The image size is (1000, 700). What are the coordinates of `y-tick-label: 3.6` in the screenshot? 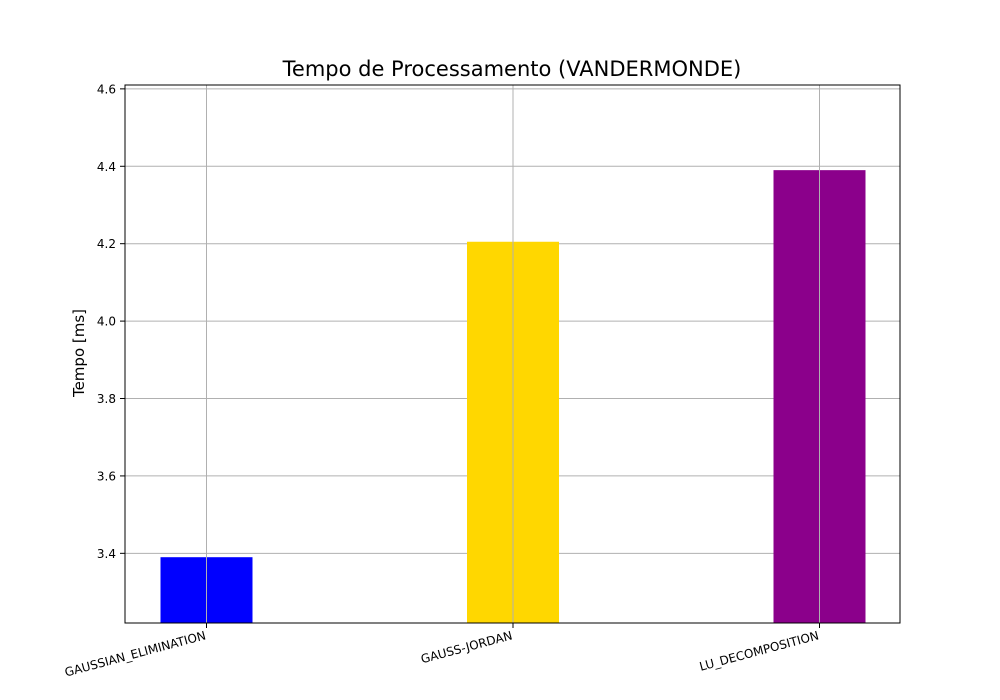 It's located at (106, 476).